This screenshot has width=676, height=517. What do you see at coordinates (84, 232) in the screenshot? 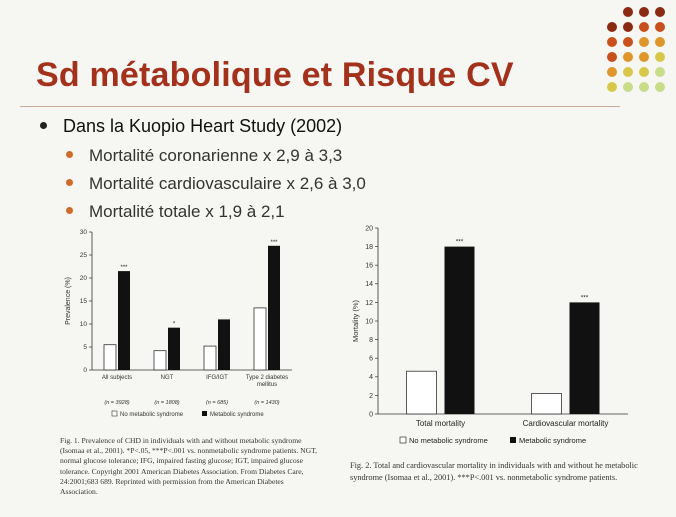
I see `y-tick-label: 30` at bounding box center [84, 232].